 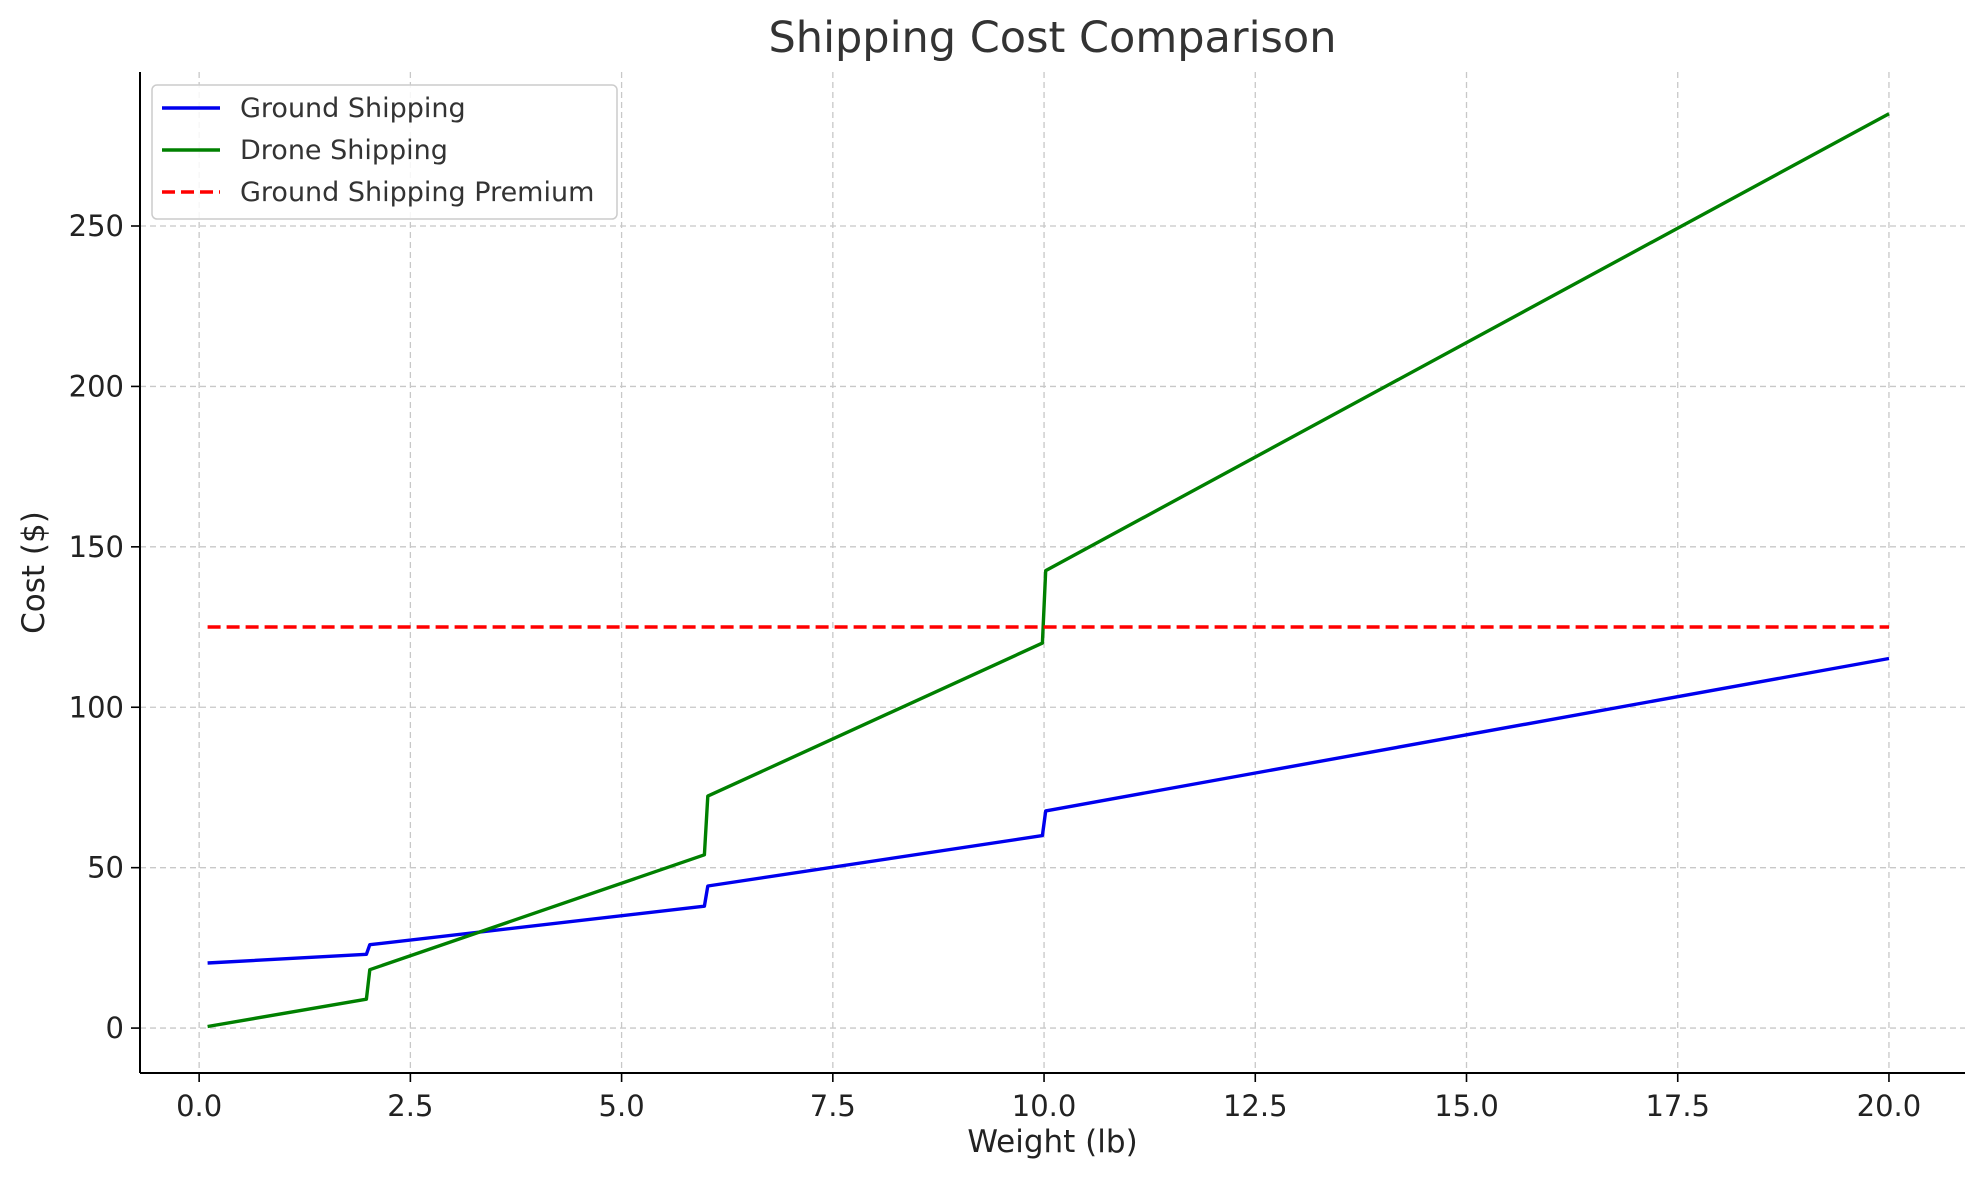 What do you see at coordinates (1053, 38) in the screenshot?
I see `chart-title: Shipping Cost Comparison` at bounding box center [1053, 38].